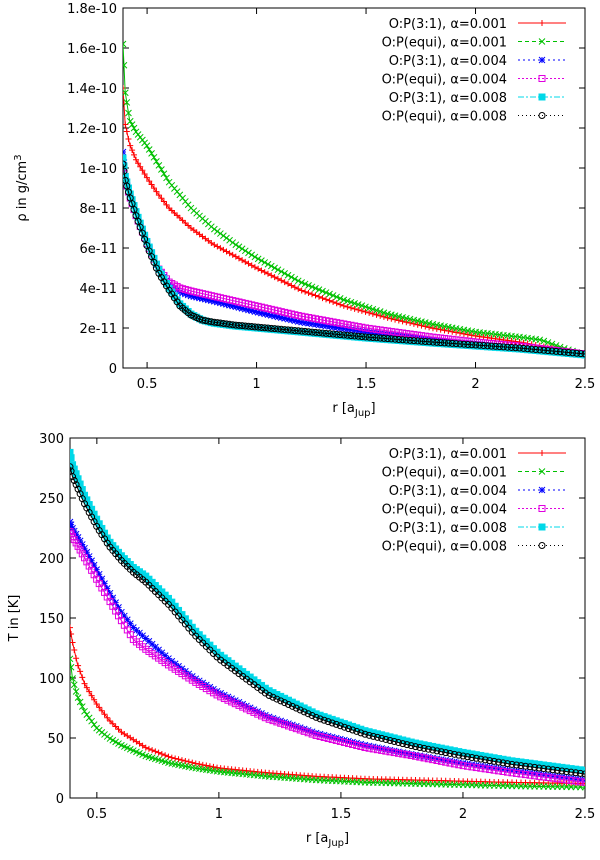 The height and width of the screenshot is (860, 600). What do you see at coordinates (444, 510) in the screenshot?
I see `legend-label: O:P(equi), α=0.004` at bounding box center [444, 510].